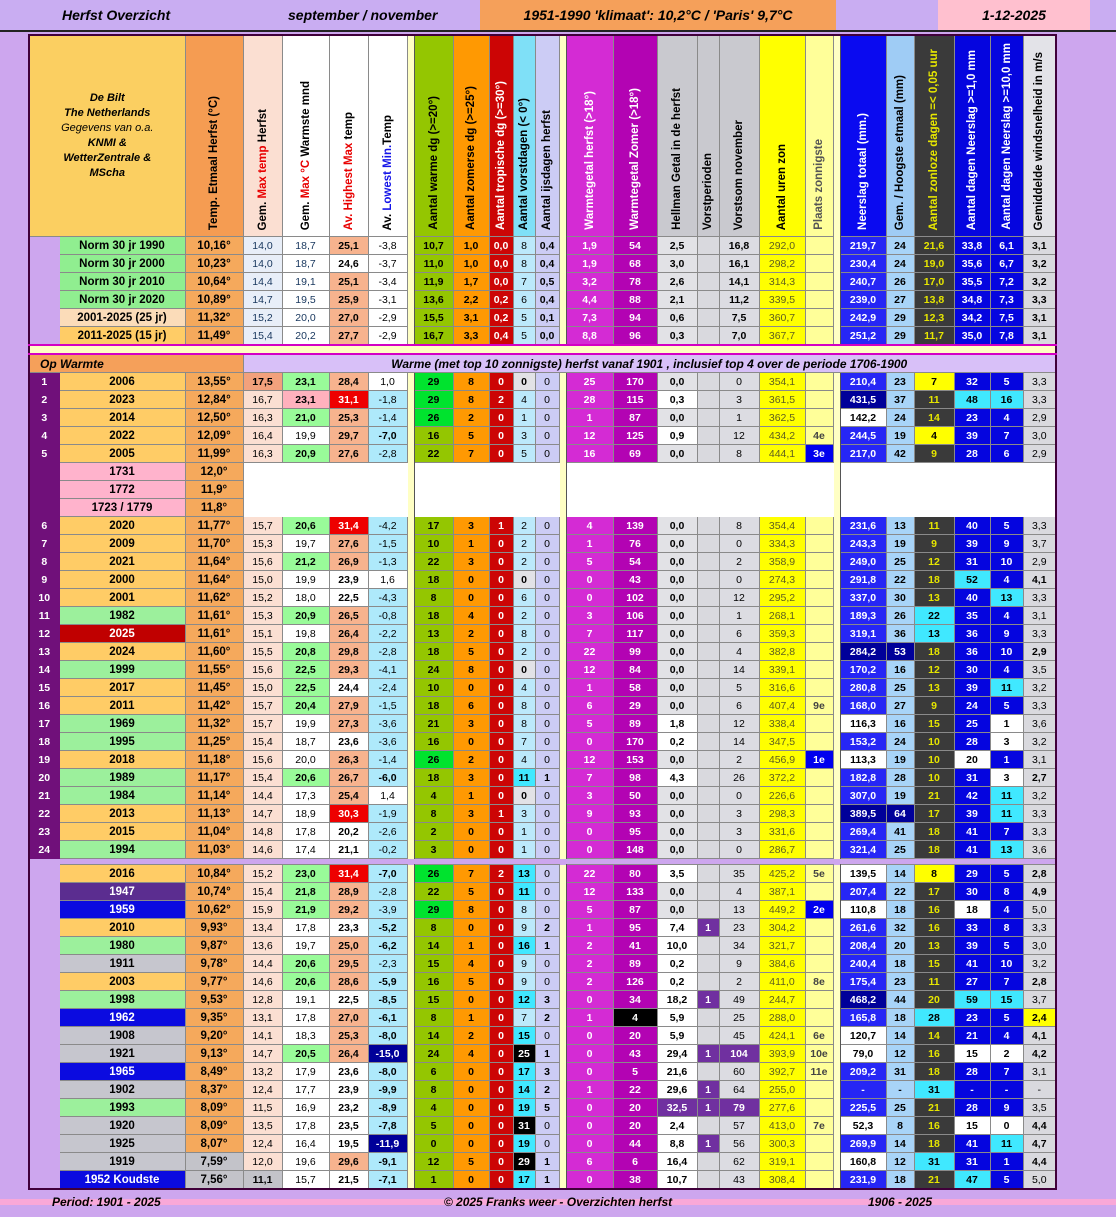 This screenshot has width=1116, height=1217. What do you see at coordinates (1039, 723) in the screenshot?
I see `cell-ws: 3,6` at bounding box center [1039, 723].